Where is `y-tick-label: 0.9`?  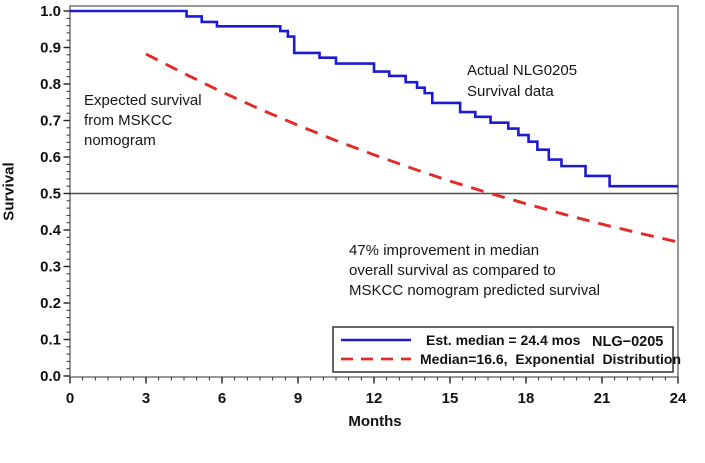 y-tick-label: 0.9 is located at coordinates (50, 48).